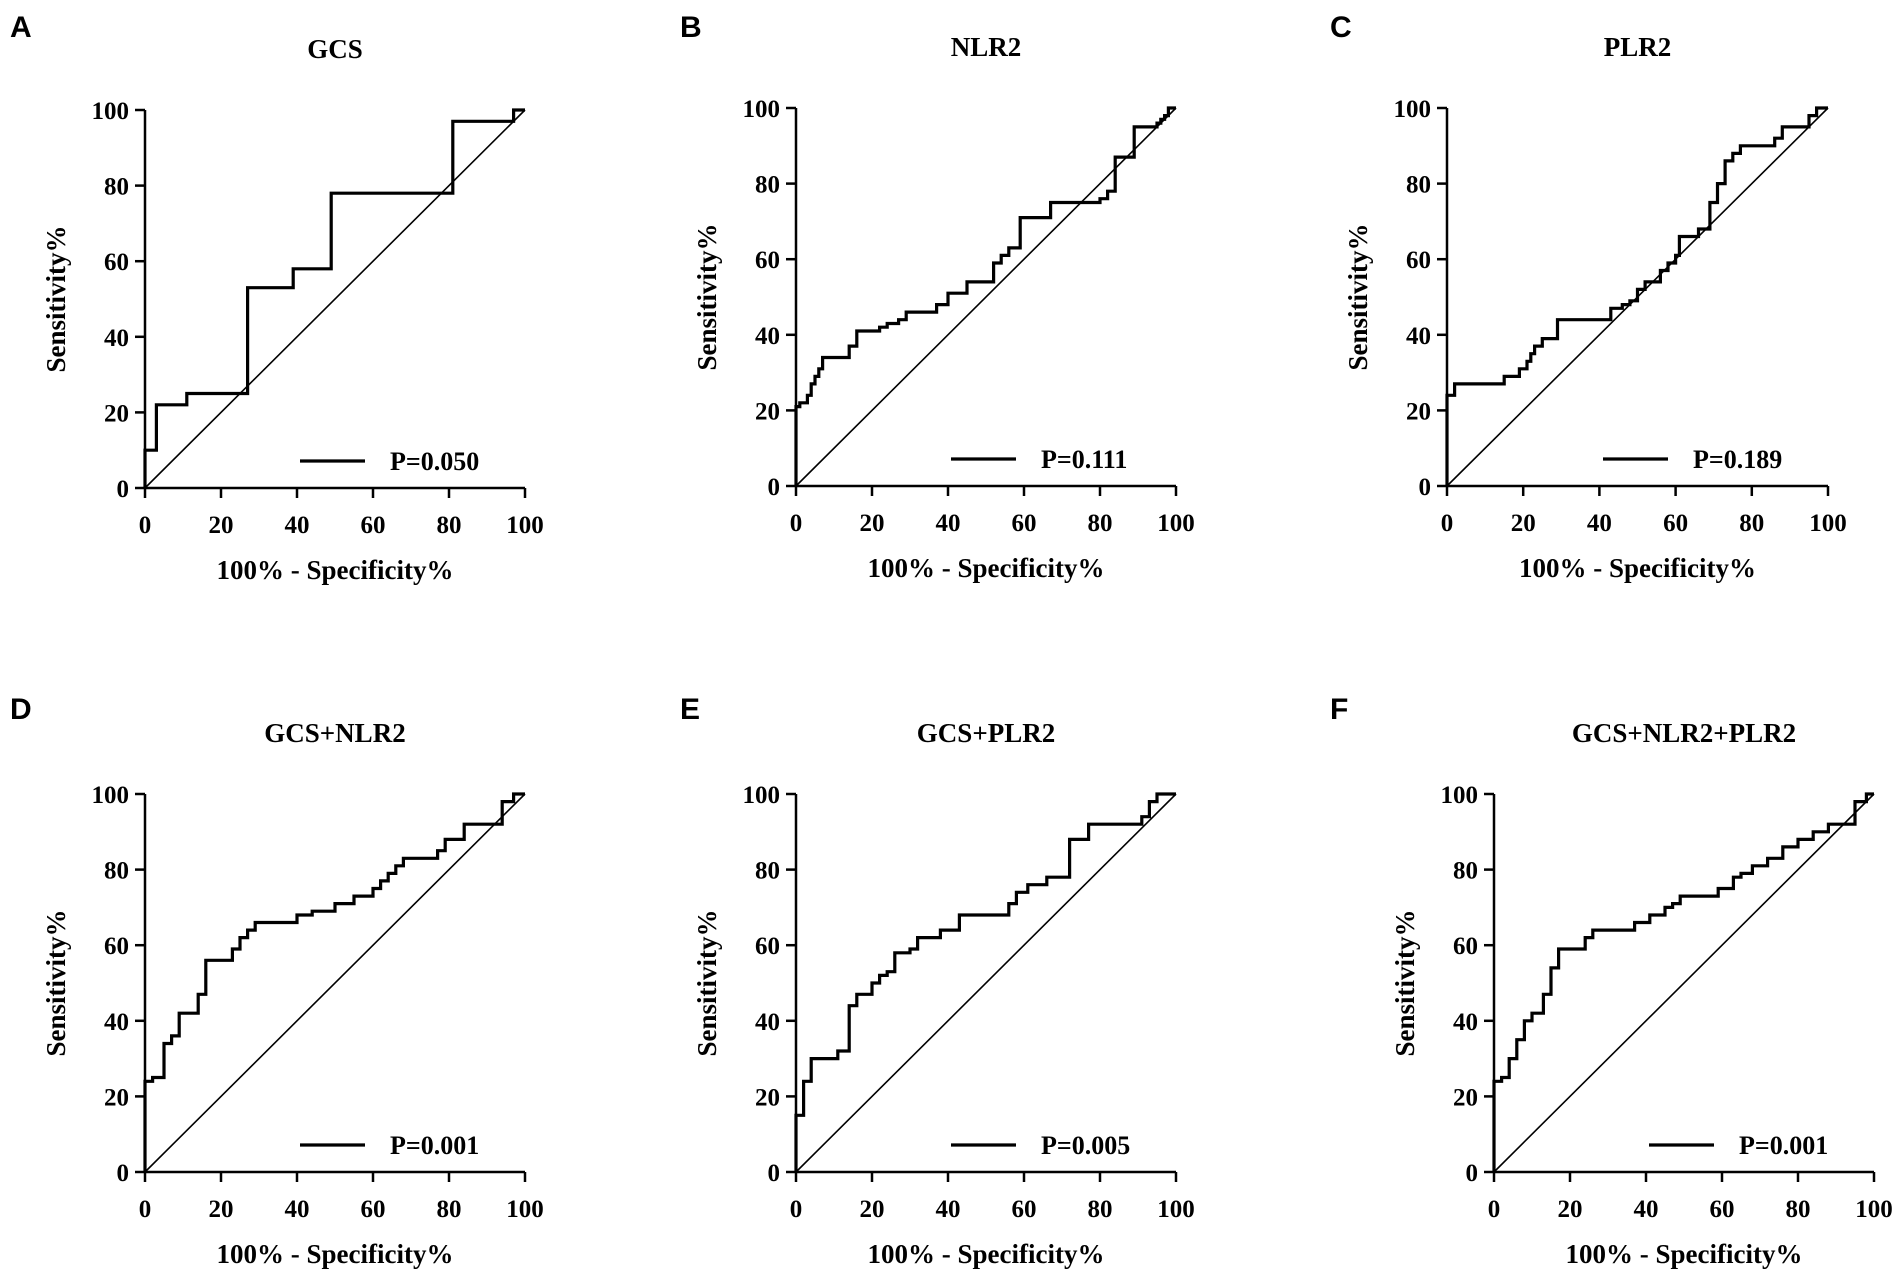 This screenshot has width=1901, height=1277. Describe the element at coordinates (21, 709) in the screenshot. I see `panel-letter: D` at that location.